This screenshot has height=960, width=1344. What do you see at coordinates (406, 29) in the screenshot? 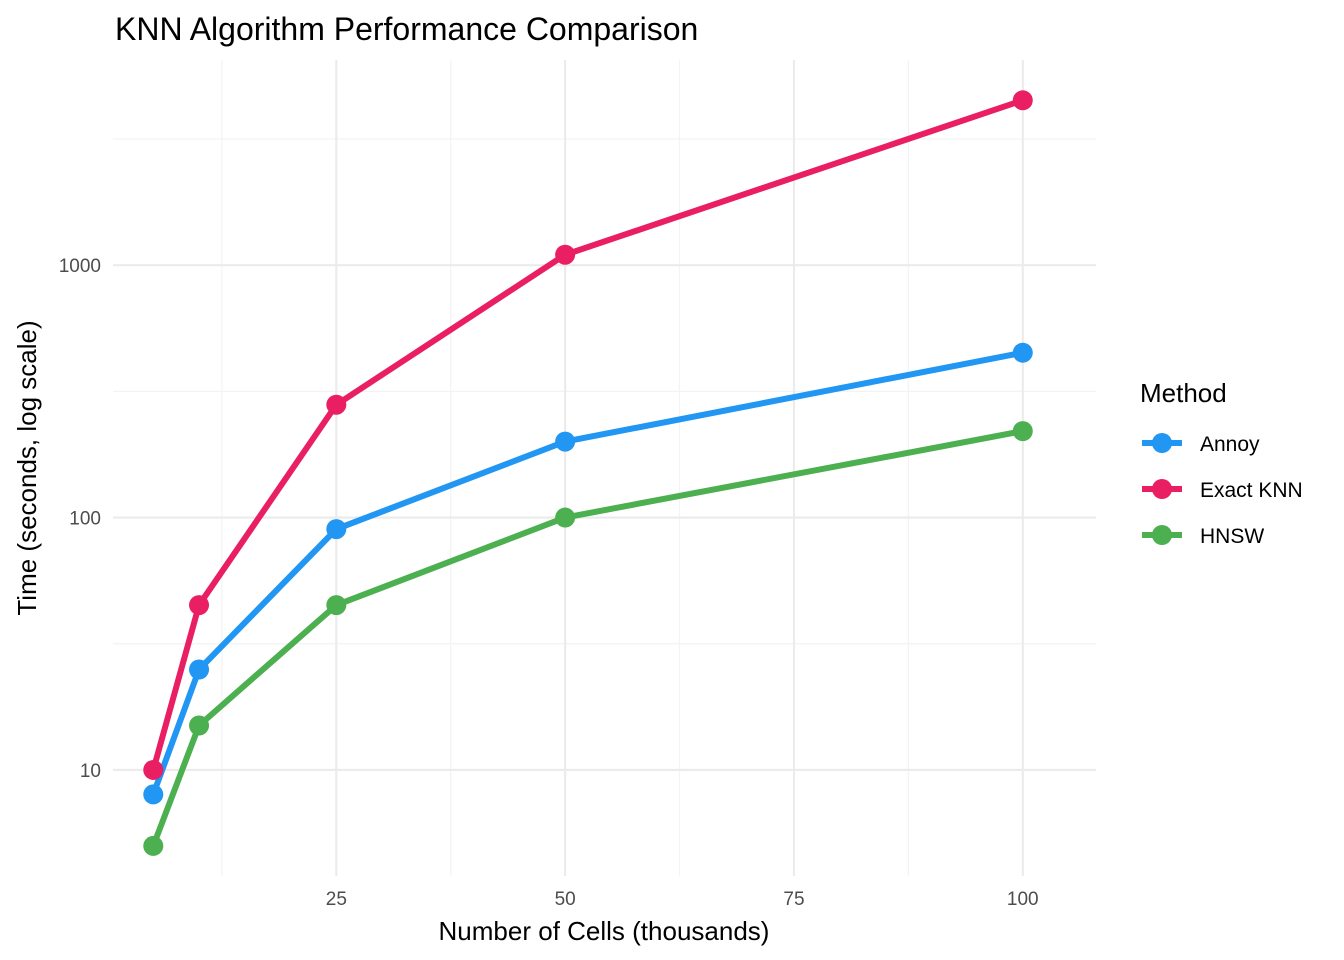
I see `chart-title: KNN Algorithm Performance Comparison` at bounding box center [406, 29].